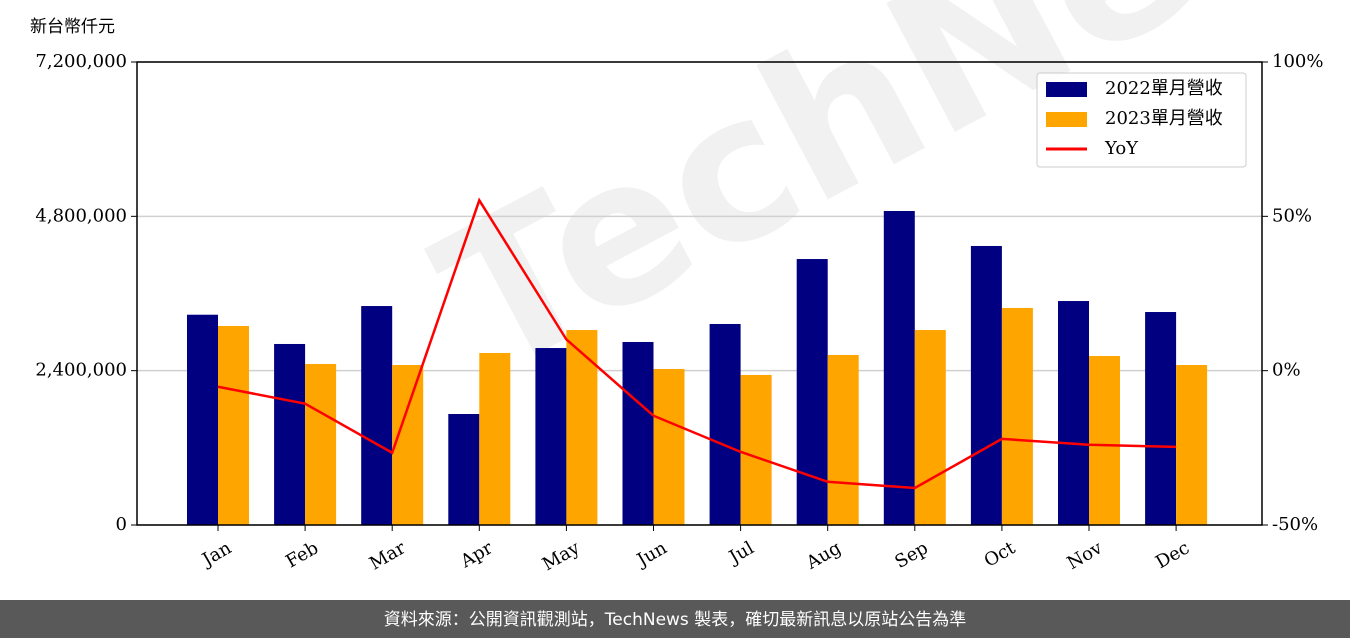  What do you see at coordinates (81, 370) in the screenshot?
I see `y-tick-label: 2,400,000` at bounding box center [81, 370].